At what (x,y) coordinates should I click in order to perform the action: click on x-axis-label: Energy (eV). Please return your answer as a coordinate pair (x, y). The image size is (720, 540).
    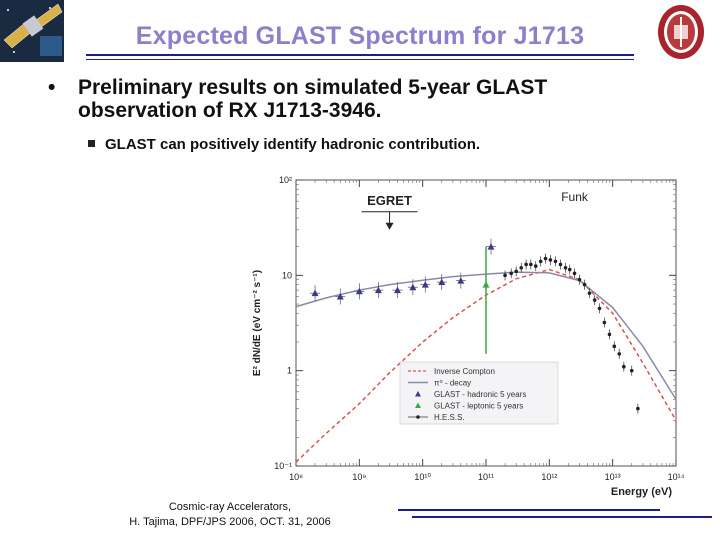
    Looking at the image, I should click on (641, 492).